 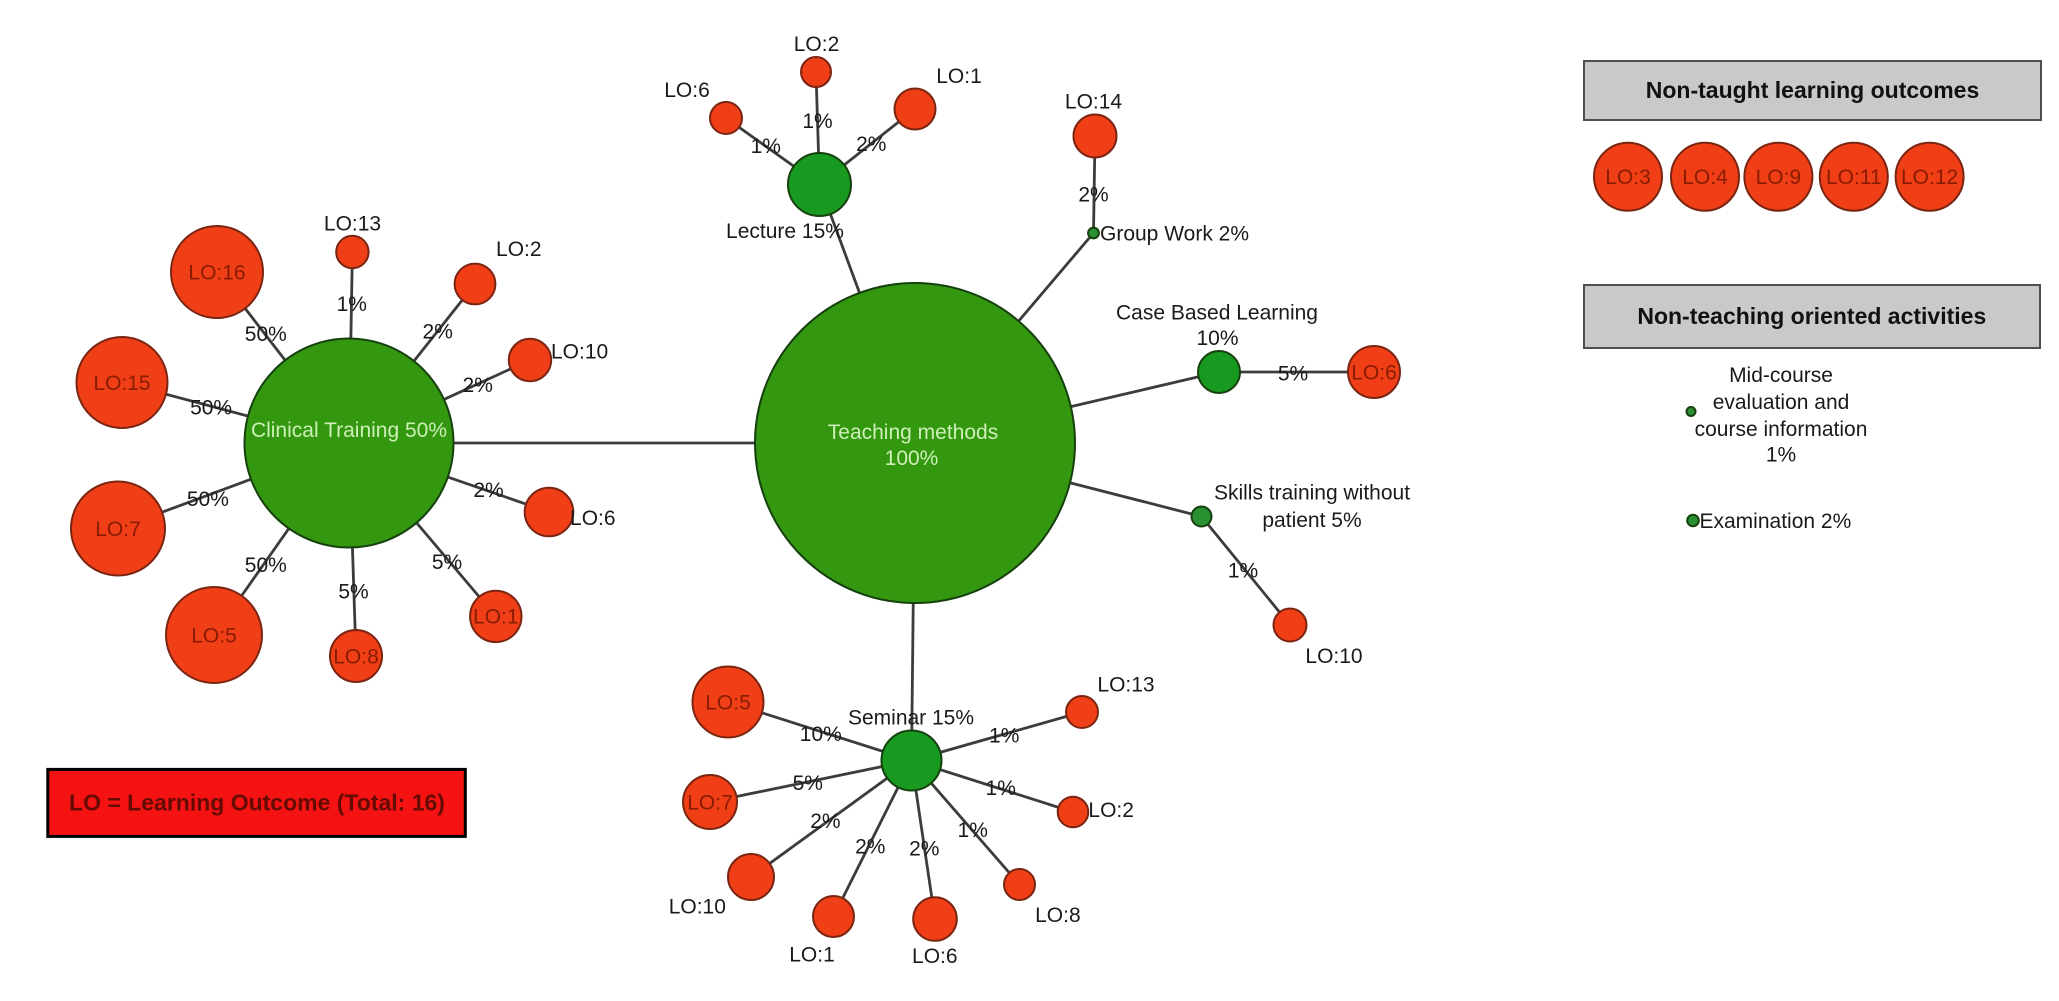 I want to click on svg-text: Examination 2%, so click(x=1776, y=521).